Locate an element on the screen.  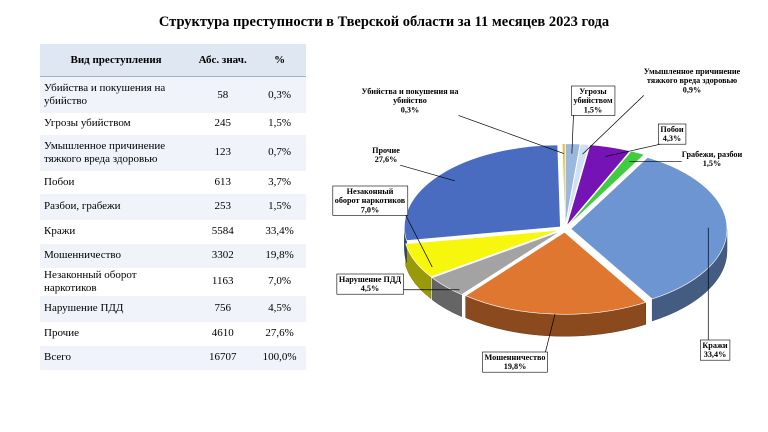
pie-label: Угрозы убийством 1,5% is located at coordinates (593, 100).